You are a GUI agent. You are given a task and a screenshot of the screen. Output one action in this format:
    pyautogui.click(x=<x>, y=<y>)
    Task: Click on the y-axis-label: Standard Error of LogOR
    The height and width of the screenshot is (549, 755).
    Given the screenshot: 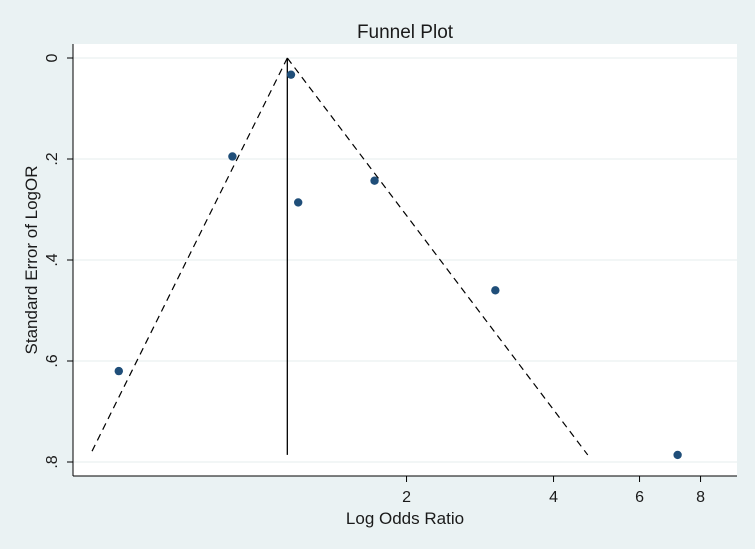 What is the action you would take?
    pyautogui.click(x=31, y=260)
    